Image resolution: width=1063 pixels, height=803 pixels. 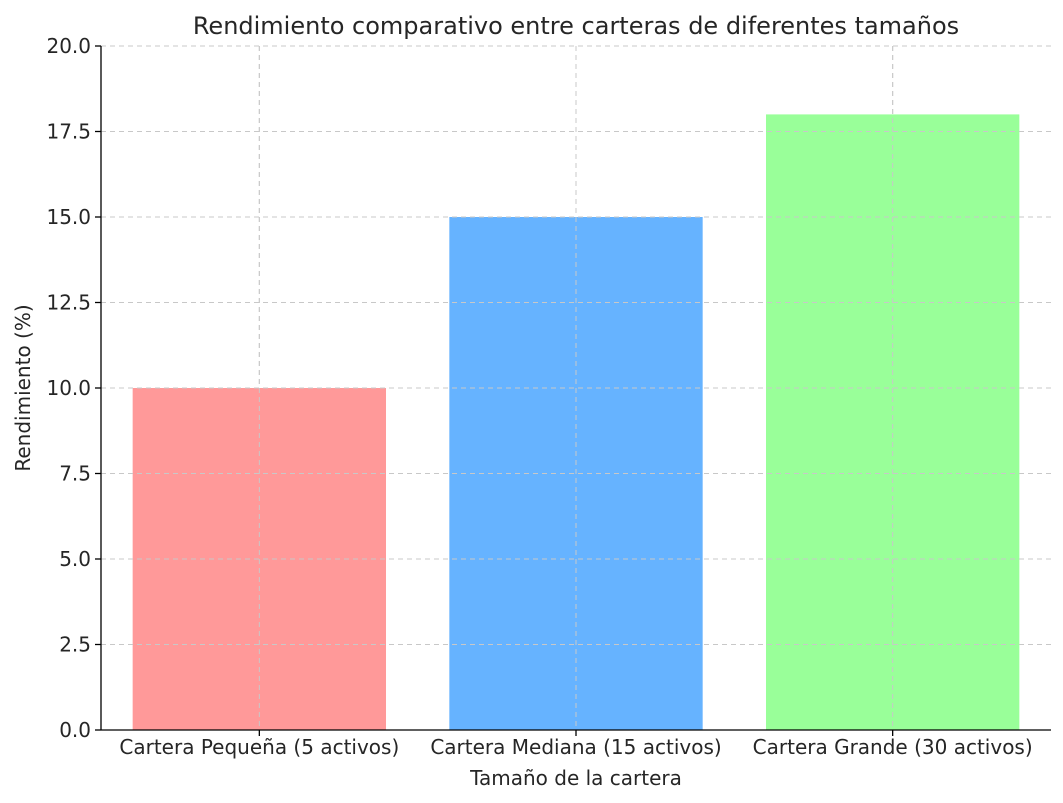 I want to click on x-tick-label: Cartera Grande (30 activos), so click(x=893, y=747).